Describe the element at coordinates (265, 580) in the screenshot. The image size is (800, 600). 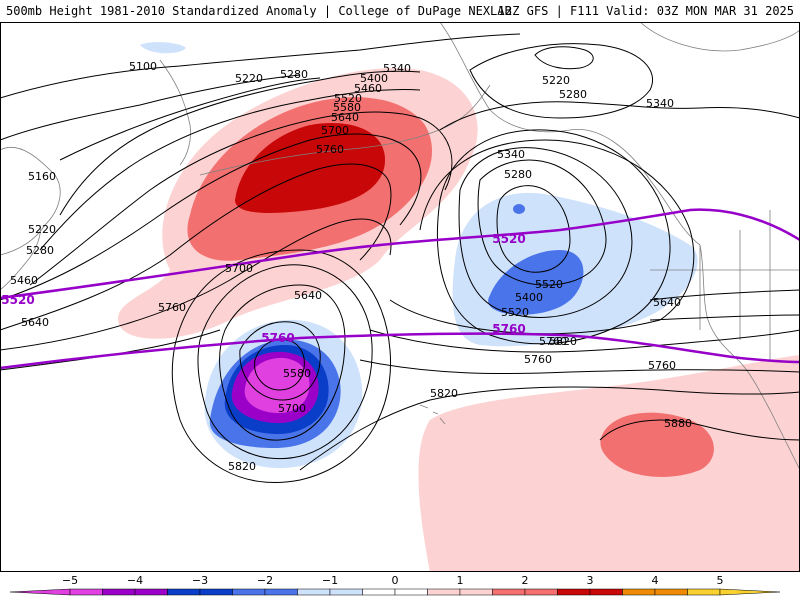
I see `legend-tick-label: −2` at that location.